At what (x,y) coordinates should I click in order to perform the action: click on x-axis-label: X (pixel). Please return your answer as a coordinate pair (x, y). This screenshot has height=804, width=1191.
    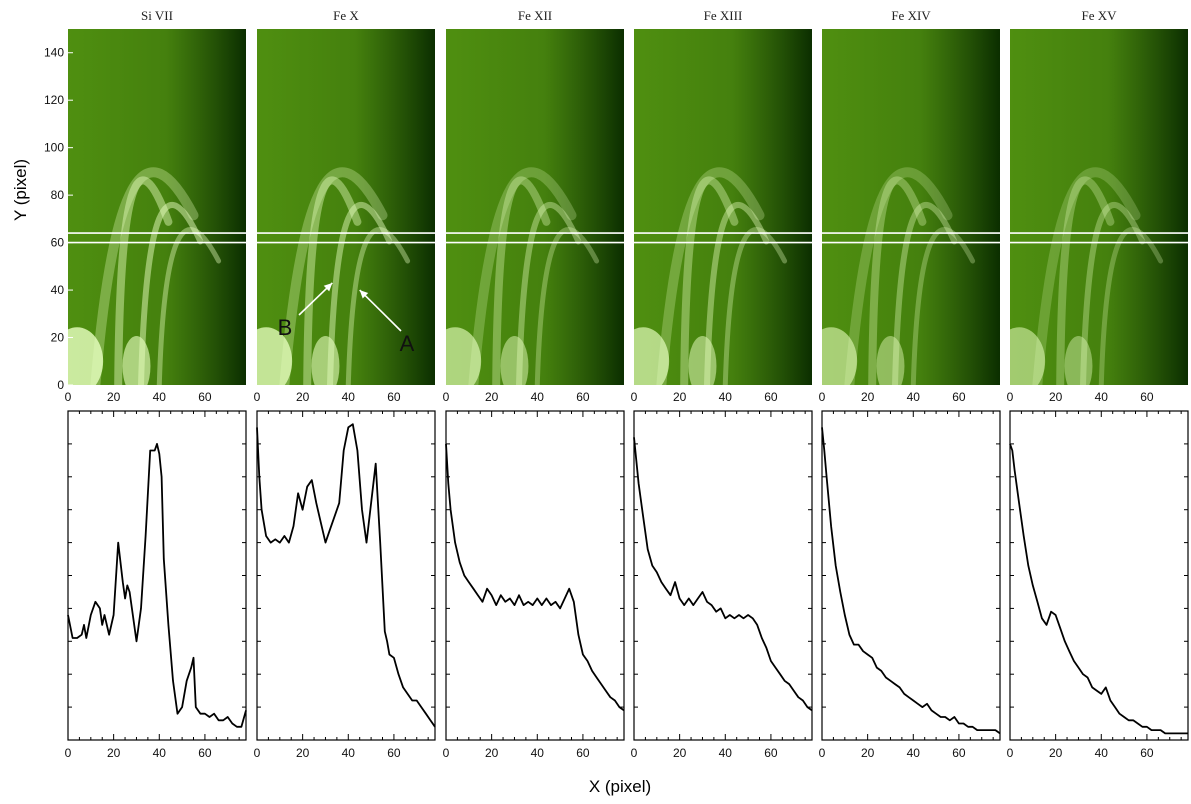
    Looking at the image, I should click on (620, 786).